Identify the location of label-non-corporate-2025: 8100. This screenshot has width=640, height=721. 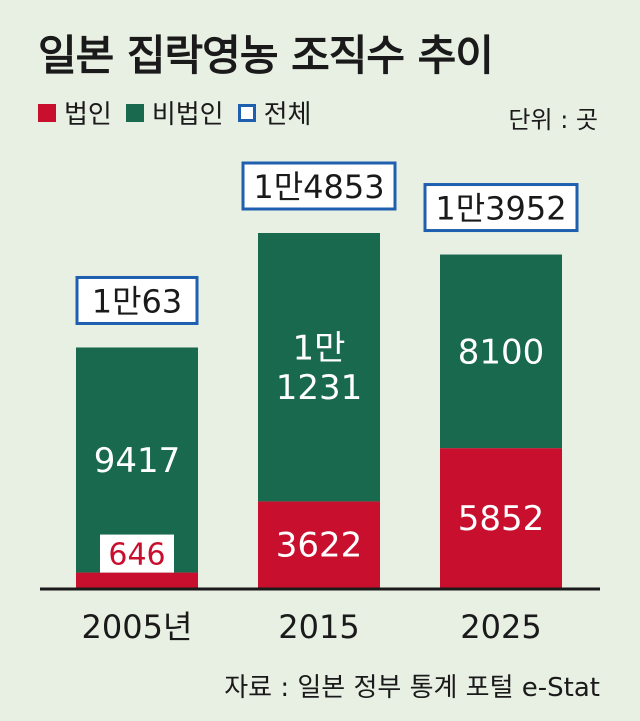
(501, 352).